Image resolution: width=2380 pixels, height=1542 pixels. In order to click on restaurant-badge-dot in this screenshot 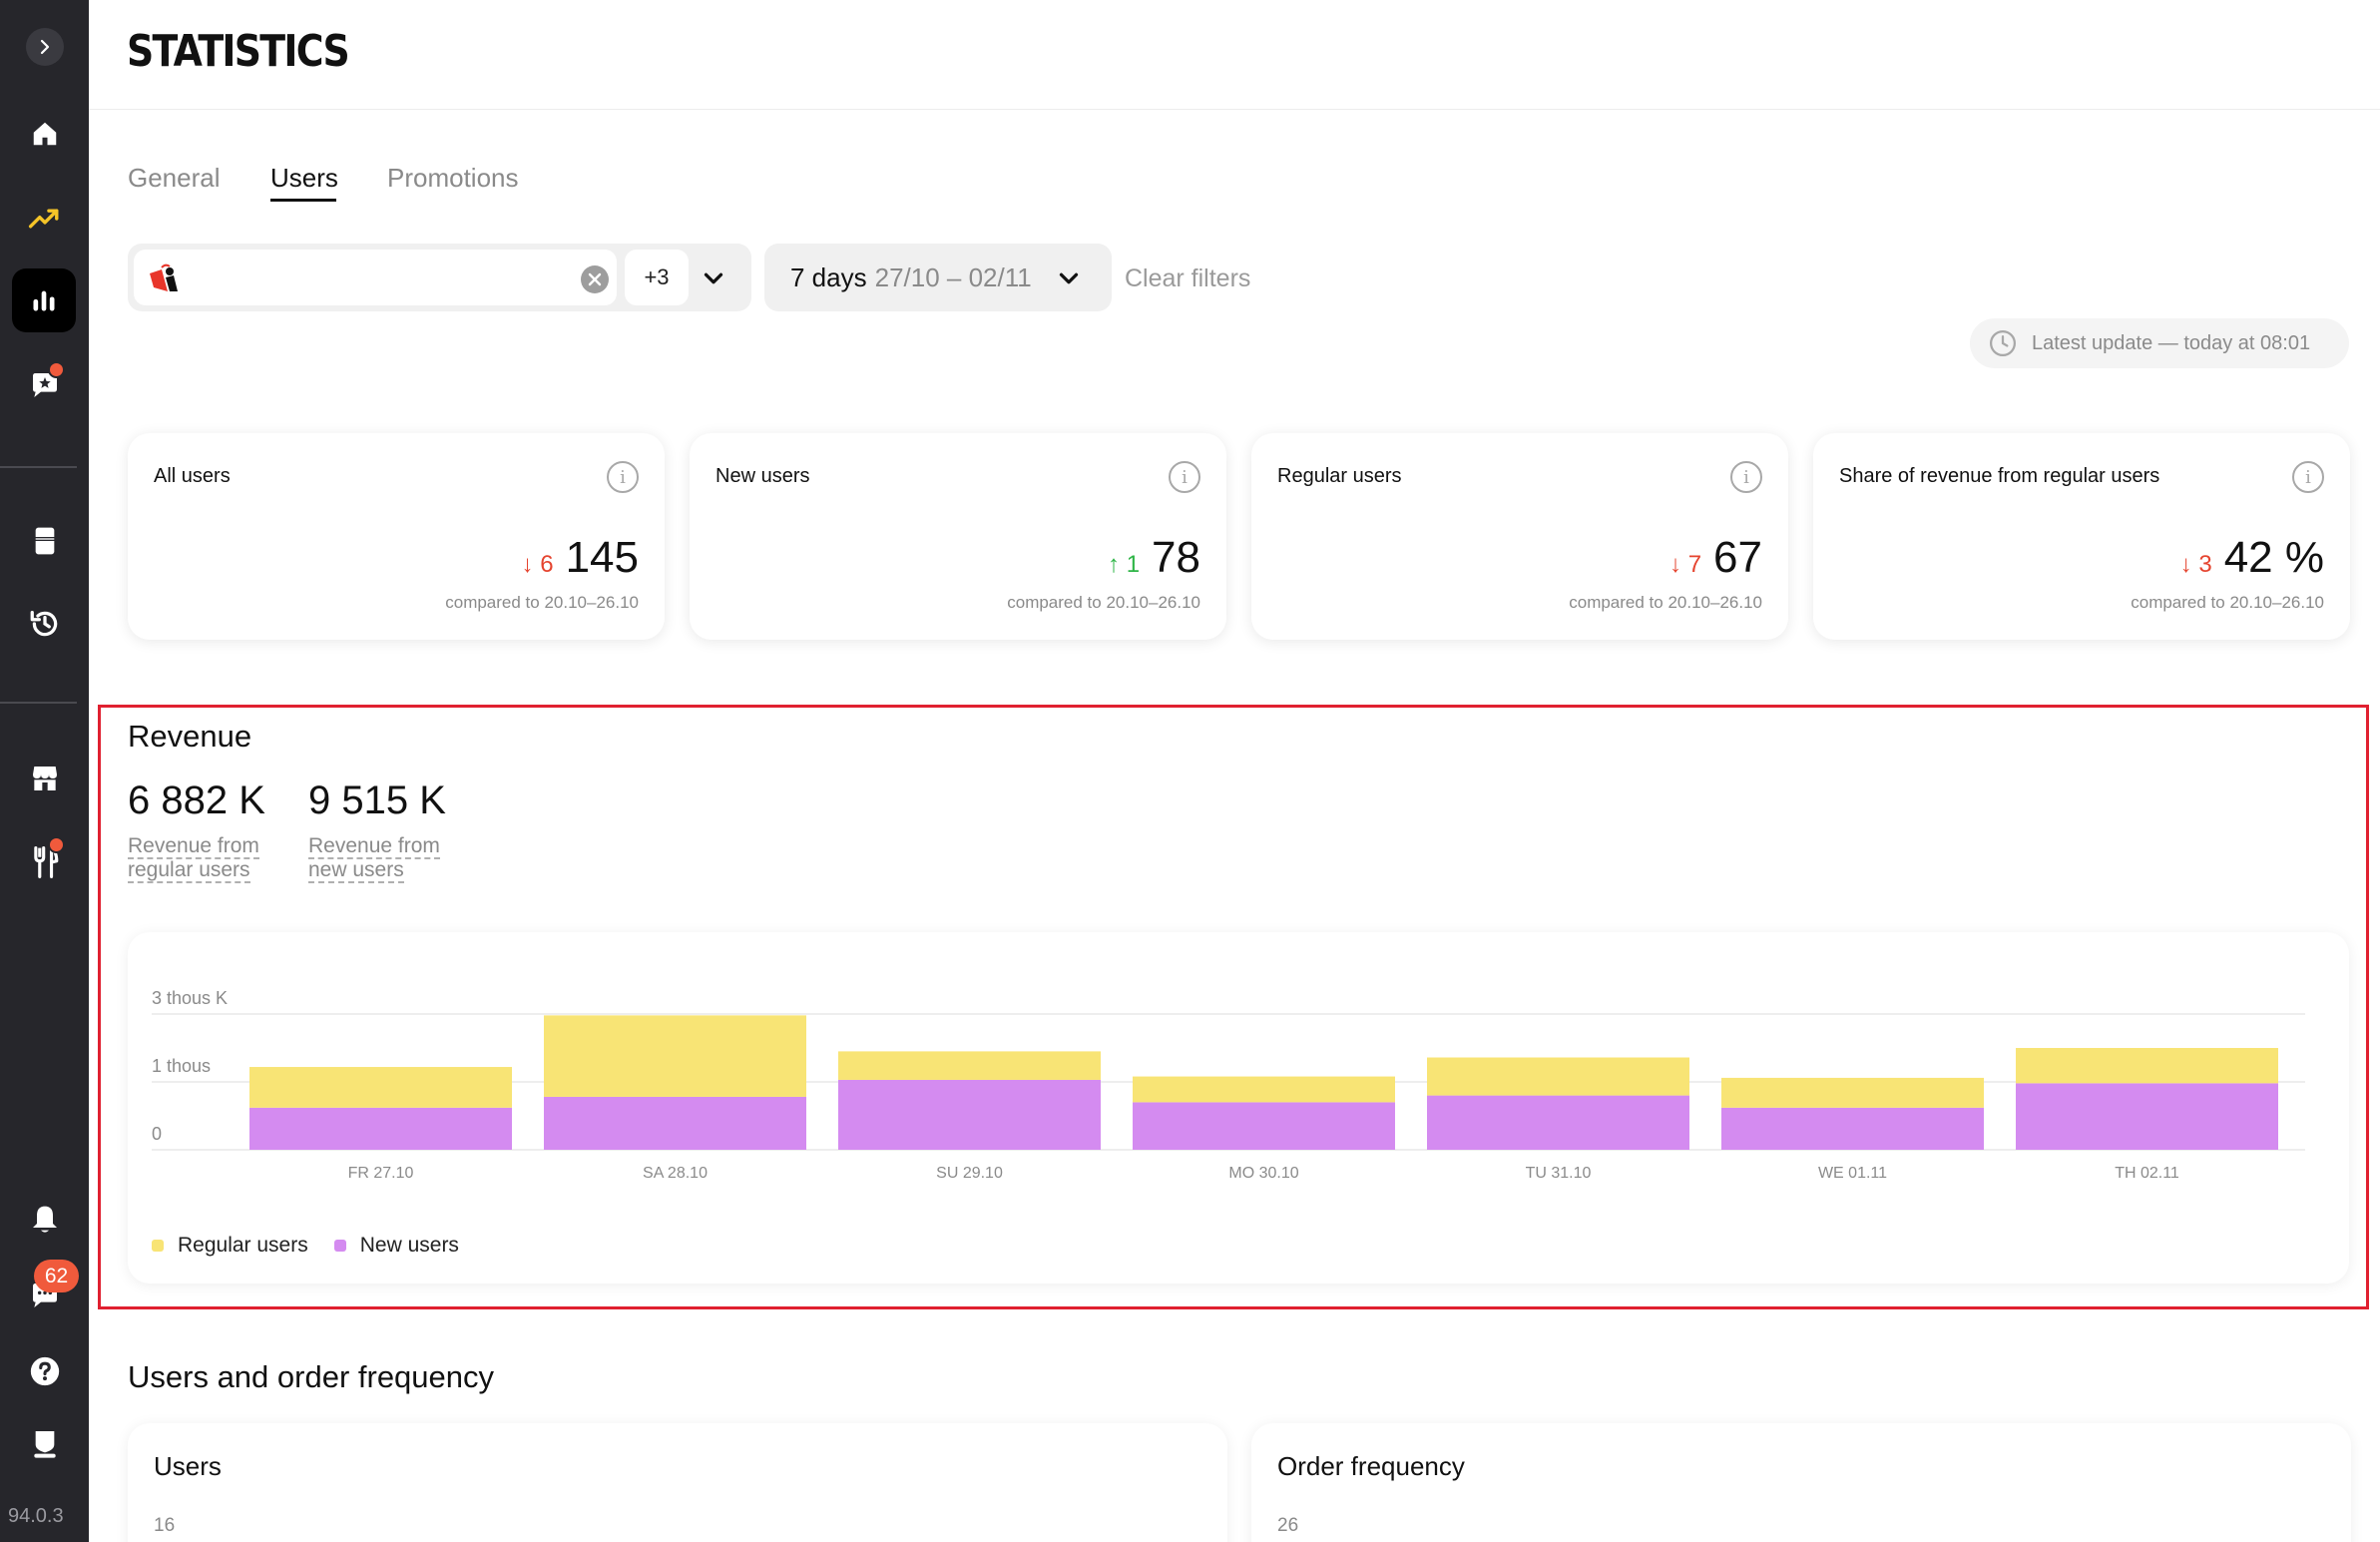, I will do `click(56, 844)`.